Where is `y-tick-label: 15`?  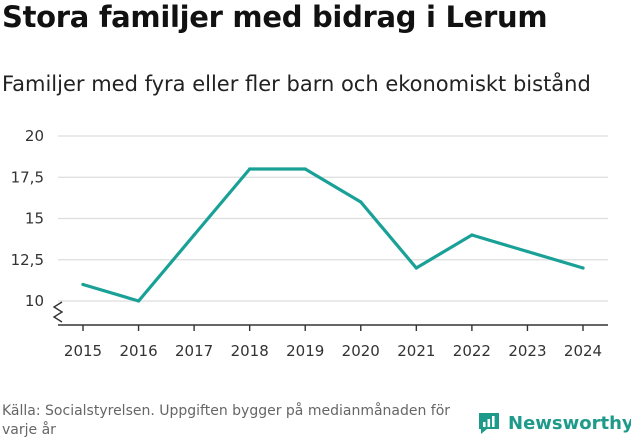
y-tick-label: 15 is located at coordinates (34, 219).